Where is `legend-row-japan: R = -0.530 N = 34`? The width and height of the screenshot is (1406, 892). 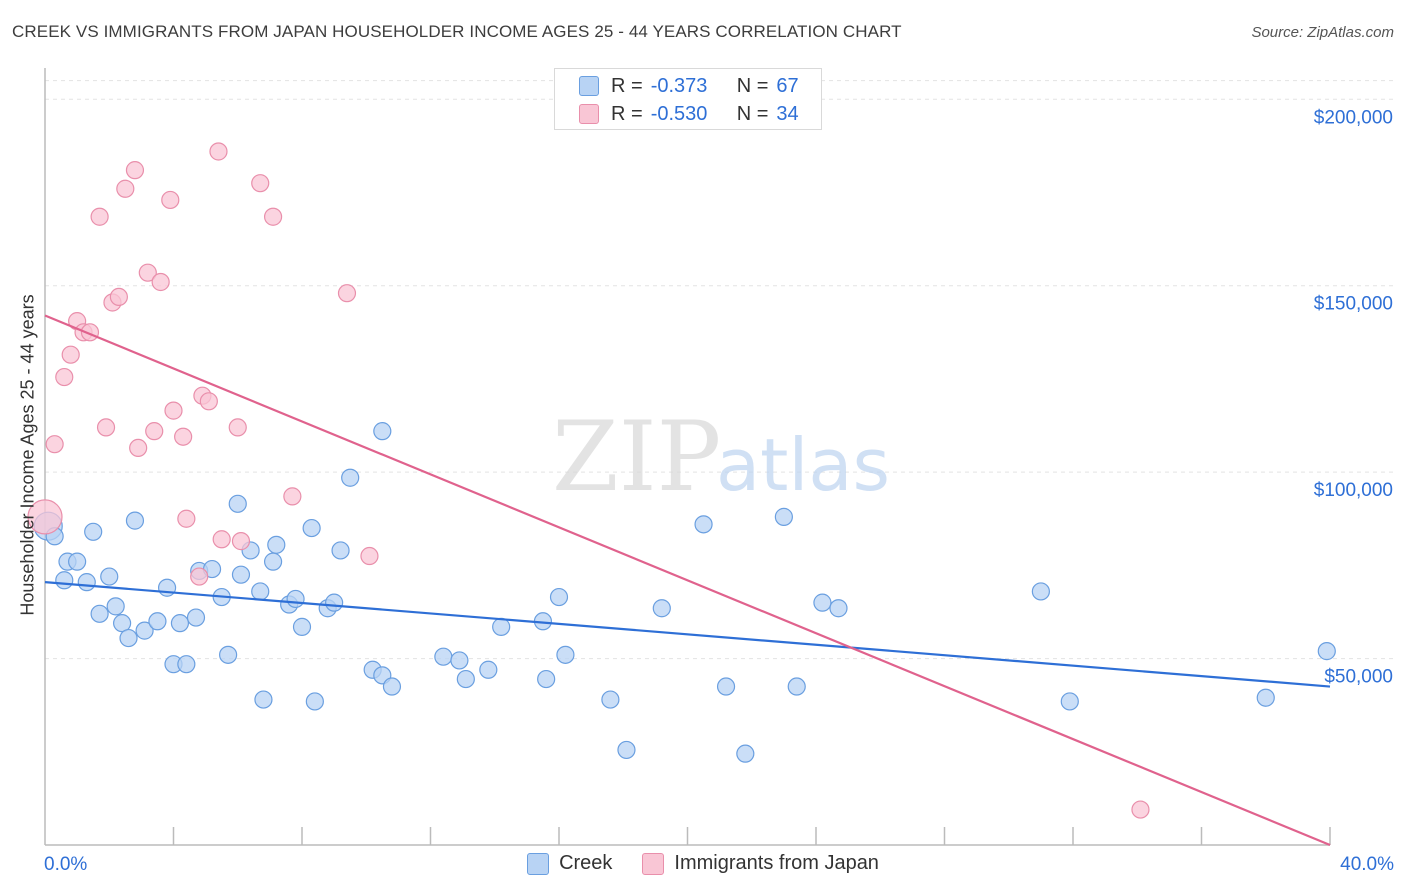
legend-row-japan: R = -0.530 N = 34 is located at coordinates (689, 114).